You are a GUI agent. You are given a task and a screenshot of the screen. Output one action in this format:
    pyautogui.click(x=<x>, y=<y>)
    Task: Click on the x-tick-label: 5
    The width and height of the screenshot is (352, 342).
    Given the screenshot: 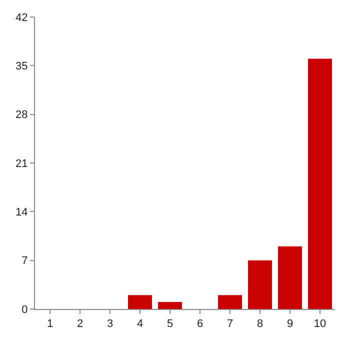 What is the action you would take?
    pyautogui.click(x=170, y=324)
    